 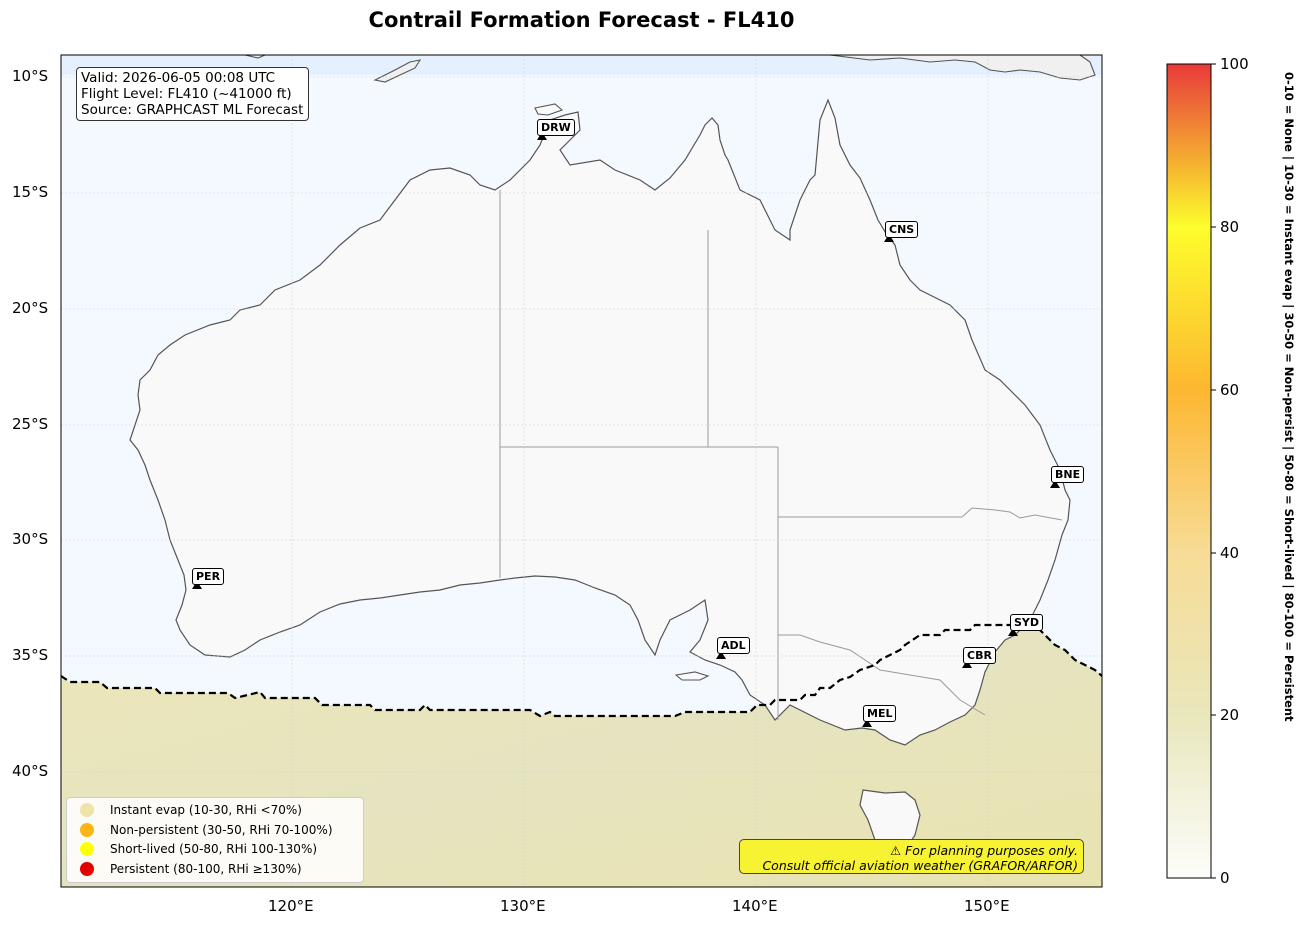 I want to click on lat-label: 20°S, so click(x=30, y=308).